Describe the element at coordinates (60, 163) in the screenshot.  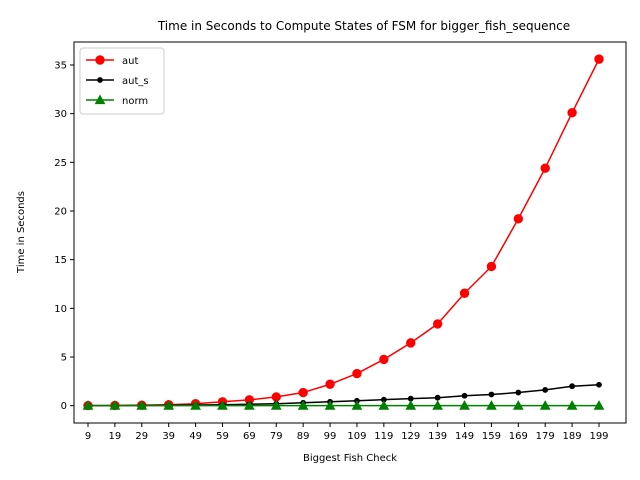
I see `y-tick-label: 25` at that location.